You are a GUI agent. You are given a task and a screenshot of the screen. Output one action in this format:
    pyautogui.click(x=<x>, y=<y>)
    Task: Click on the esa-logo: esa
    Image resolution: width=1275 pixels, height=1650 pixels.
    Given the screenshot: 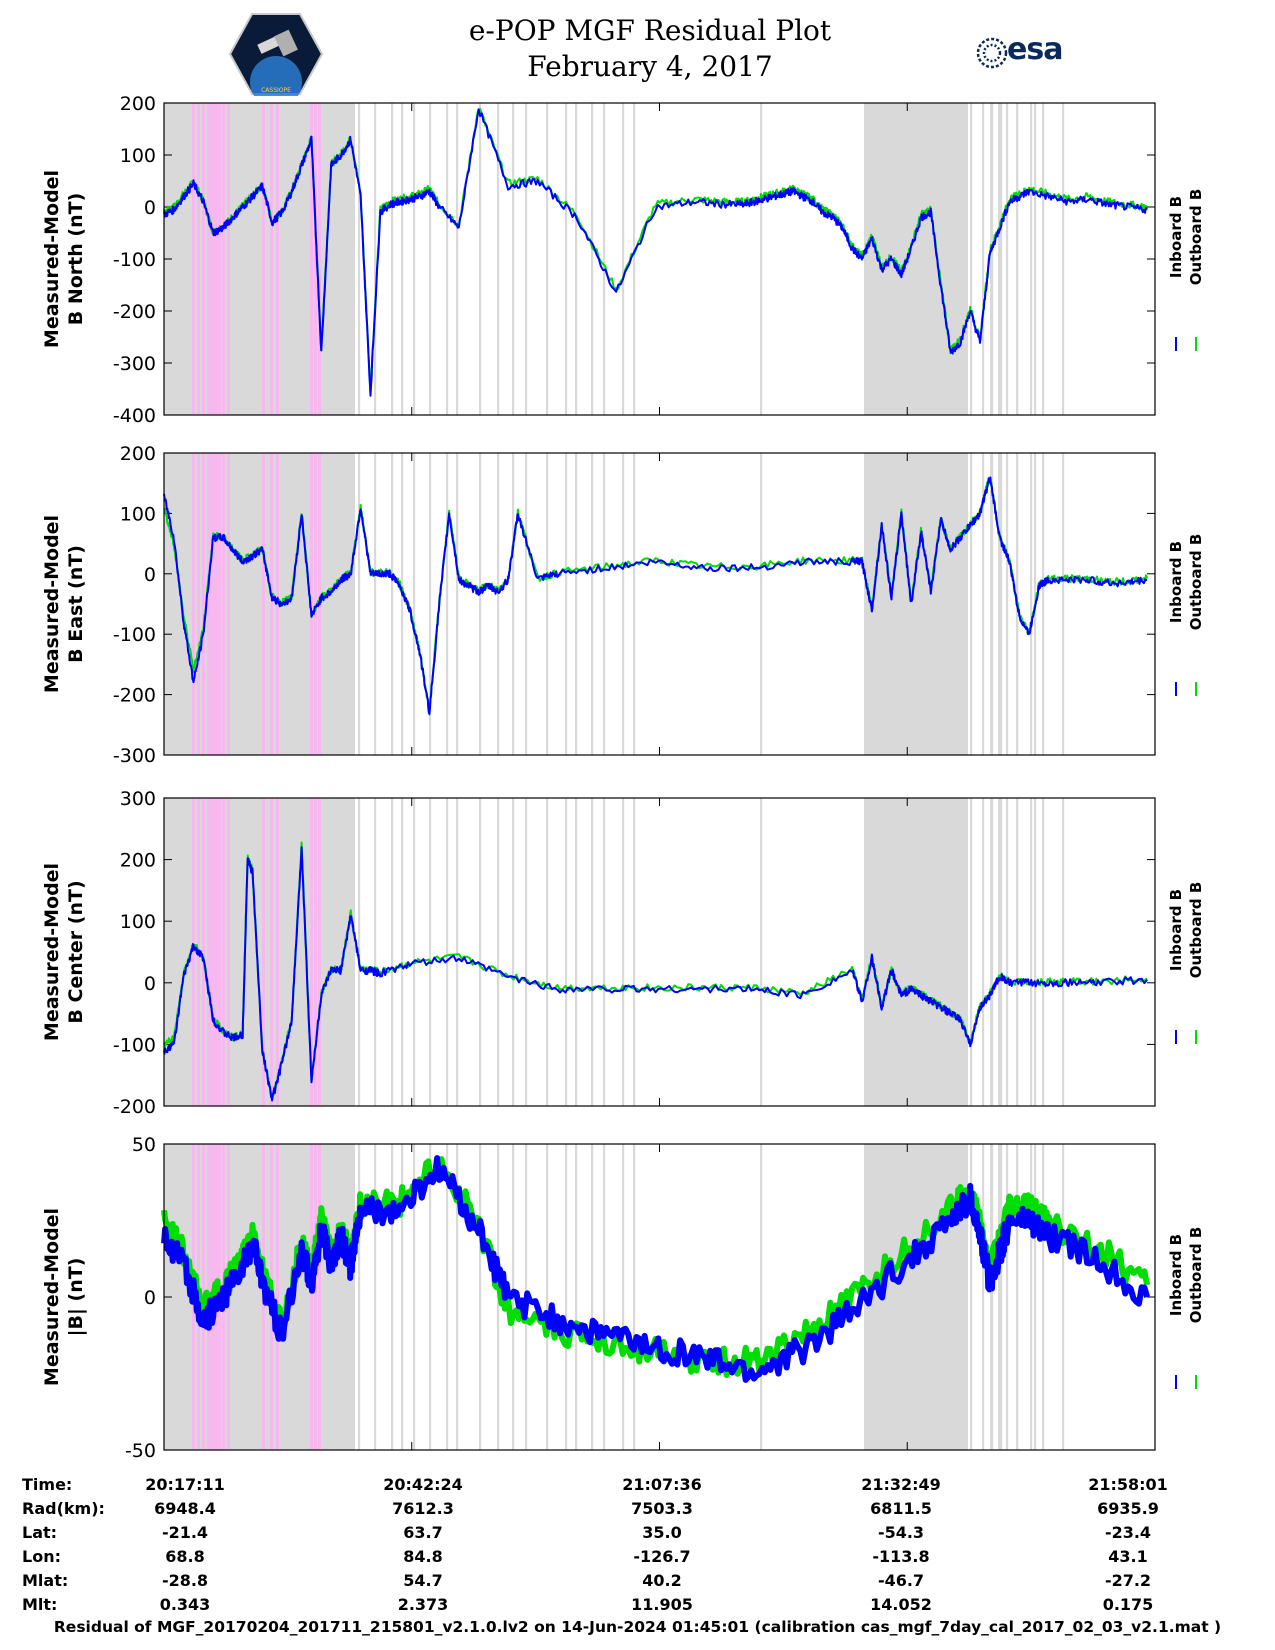 What is the action you would take?
    pyautogui.click(x=1035, y=51)
    